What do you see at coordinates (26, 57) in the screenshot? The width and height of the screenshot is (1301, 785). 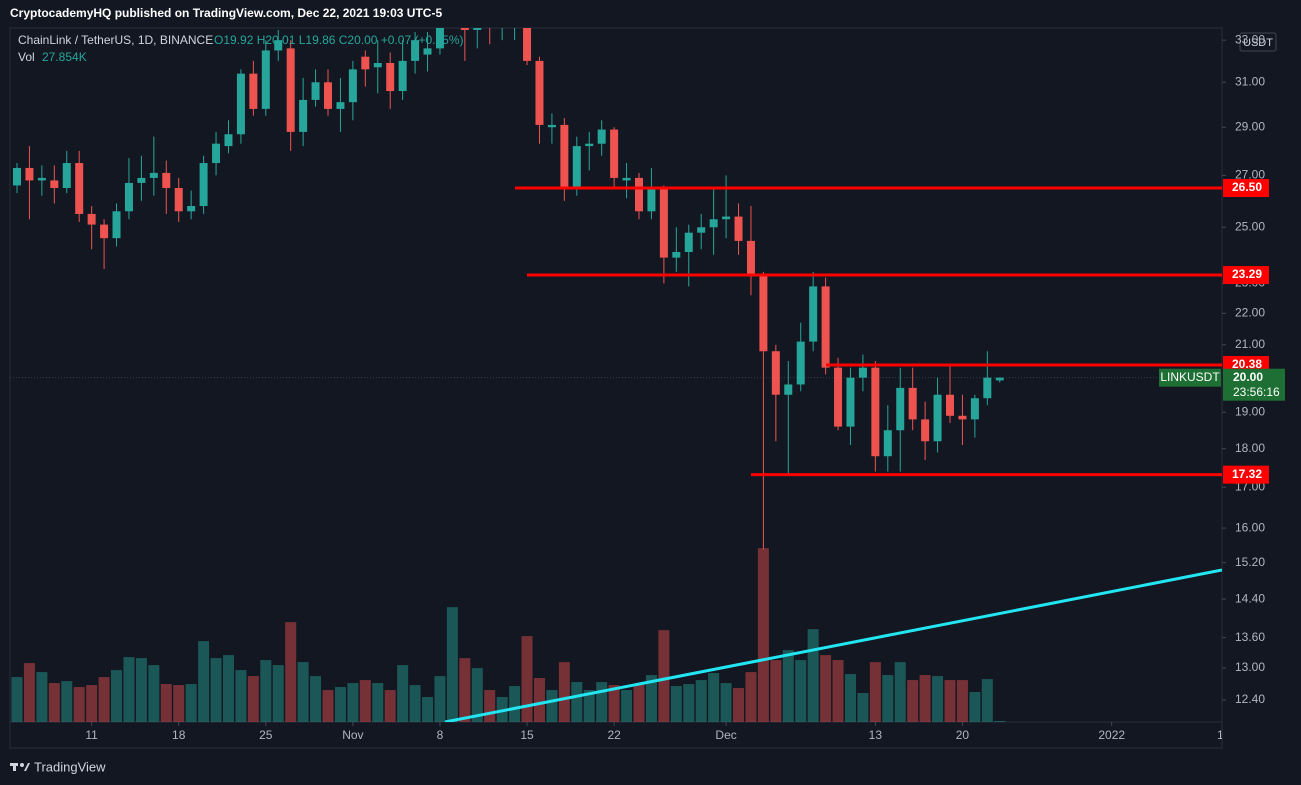 I see `volume-legend-label: Vol` at bounding box center [26, 57].